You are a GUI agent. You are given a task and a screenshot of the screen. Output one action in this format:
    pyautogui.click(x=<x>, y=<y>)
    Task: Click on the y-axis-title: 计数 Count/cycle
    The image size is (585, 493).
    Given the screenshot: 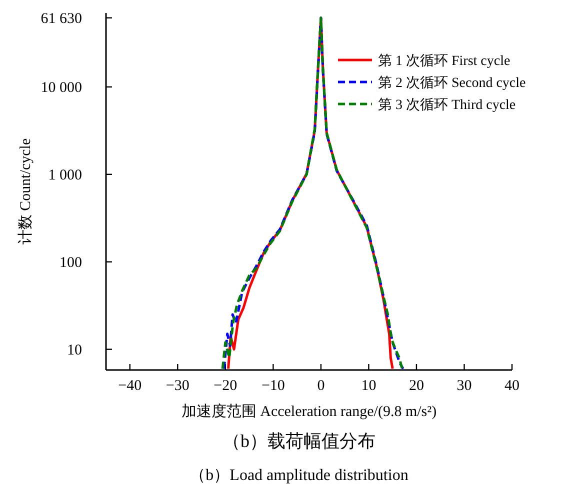 What is the action you would take?
    pyautogui.click(x=25, y=191)
    